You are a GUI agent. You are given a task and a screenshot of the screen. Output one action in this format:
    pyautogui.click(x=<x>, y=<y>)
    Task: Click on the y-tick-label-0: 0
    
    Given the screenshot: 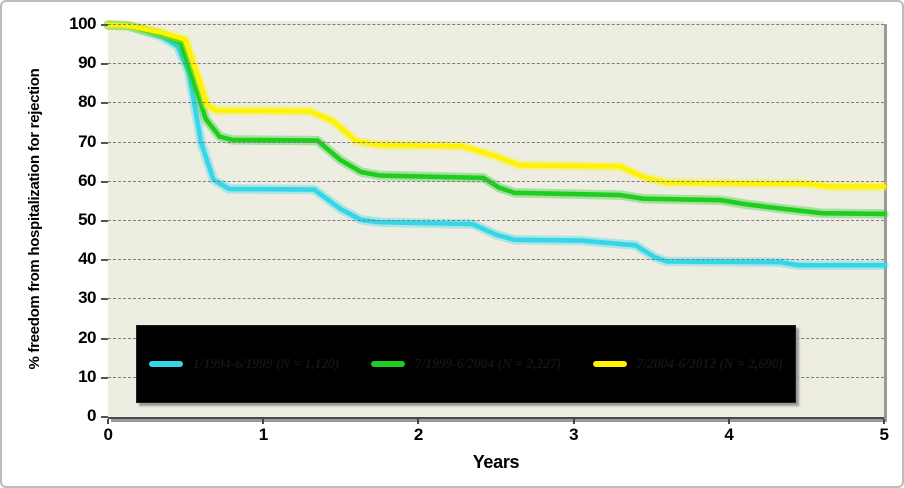 What is the action you would take?
    pyautogui.click(x=91, y=415)
    